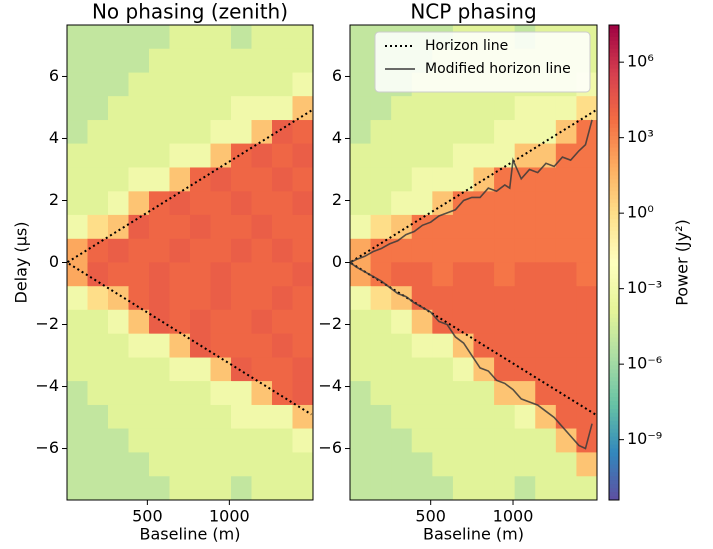  What do you see at coordinates (640, 136) in the screenshot?
I see `colorbar-tick-label: 10³` at bounding box center [640, 136].